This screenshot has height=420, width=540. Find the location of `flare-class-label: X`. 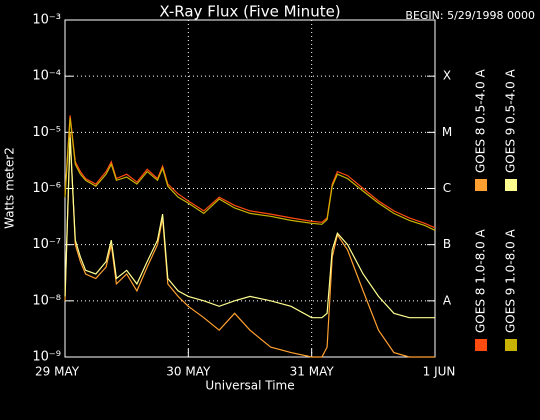

flare-class-label: X is located at coordinates (447, 76).